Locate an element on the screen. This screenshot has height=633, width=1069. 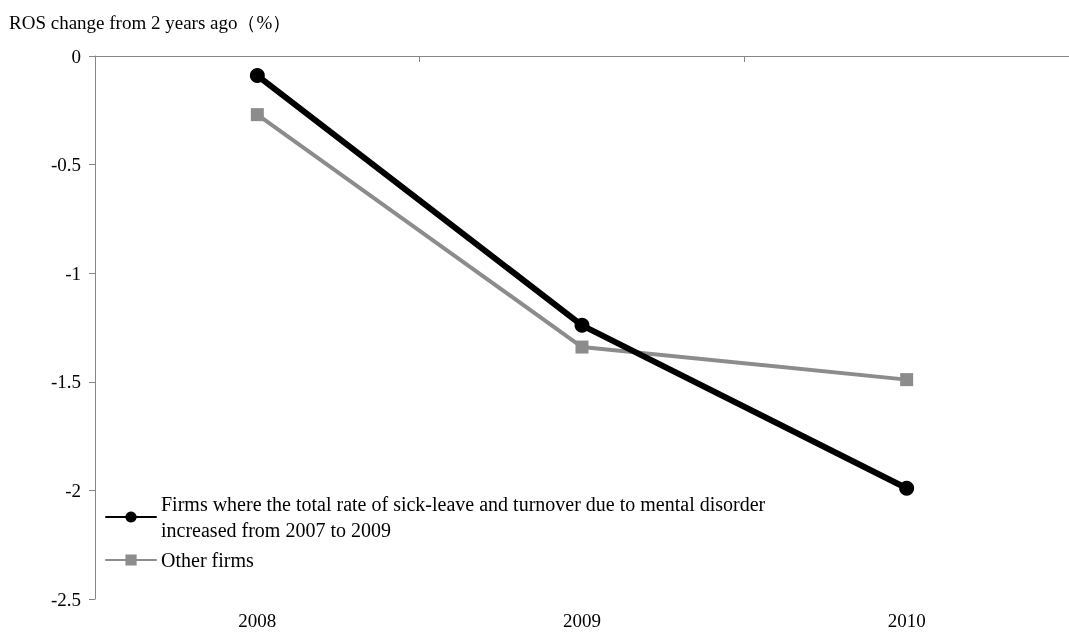
x-tick-label: 2009 is located at coordinates (582, 620).